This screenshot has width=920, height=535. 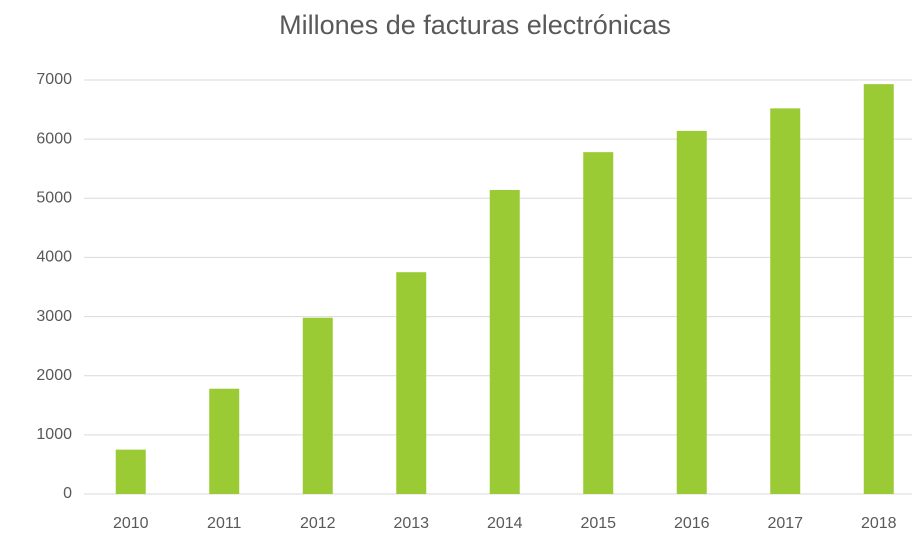 I want to click on x-tick-label: 2017, so click(x=785, y=523).